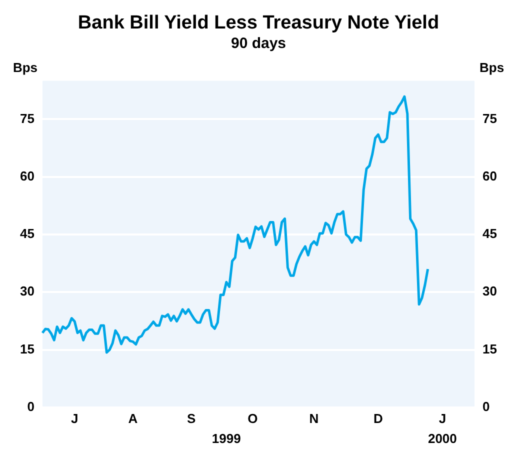 Image resolution: width=517 pixels, height=459 pixels. Describe the element at coordinates (258, 43) in the screenshot. I see `chart-subtitle: 90 days` at that location.